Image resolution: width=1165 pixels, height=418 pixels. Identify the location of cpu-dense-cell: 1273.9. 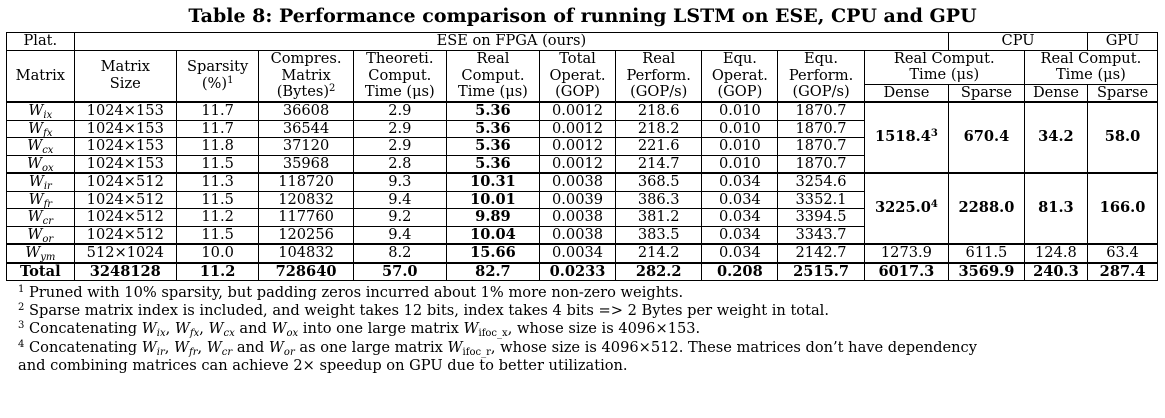
(906, 253).